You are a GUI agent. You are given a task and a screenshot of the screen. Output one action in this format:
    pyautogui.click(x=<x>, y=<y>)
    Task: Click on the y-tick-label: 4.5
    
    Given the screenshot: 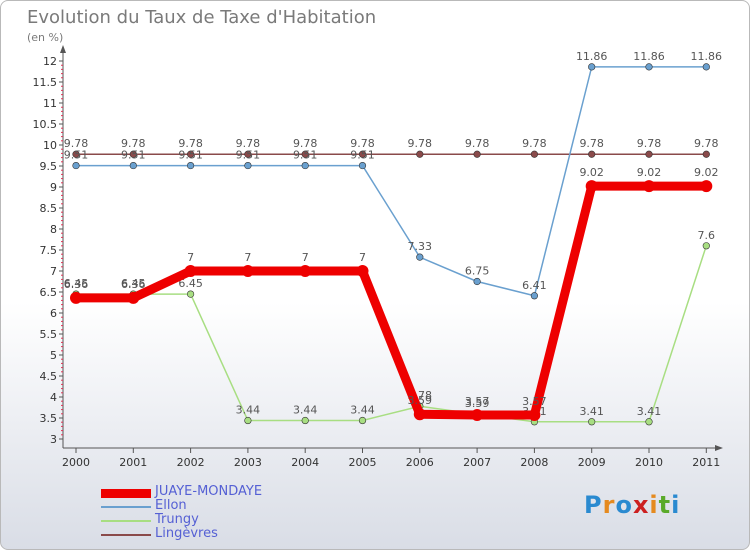 What is the action you would take?
    pyautogui.click(x=49, y=376)
    